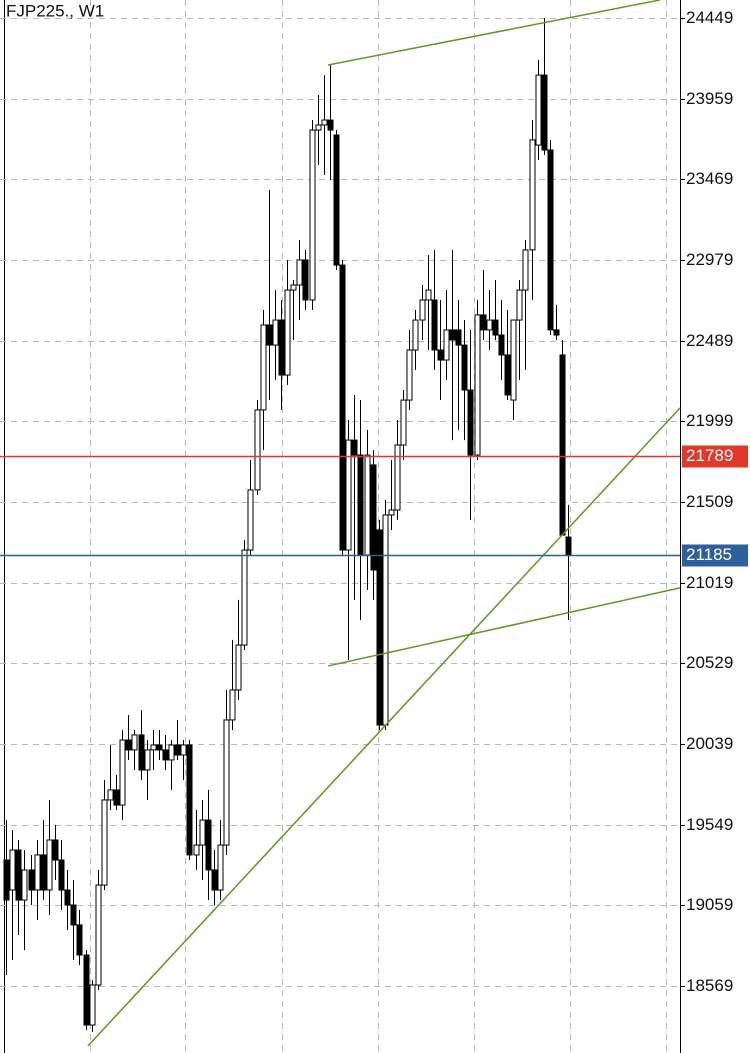  What do you see at coordinates (709, 554) in the screenshot?
I see `price-label: 21185` at bounding box center [709, 554].